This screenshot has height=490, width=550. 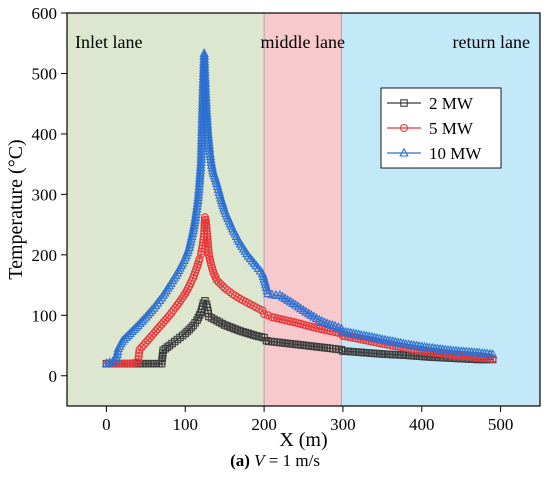 What do you see at coordinates (45, 315) in the screenshot?
I see `y-tick-label: 100` at bounding box center [45, 315].